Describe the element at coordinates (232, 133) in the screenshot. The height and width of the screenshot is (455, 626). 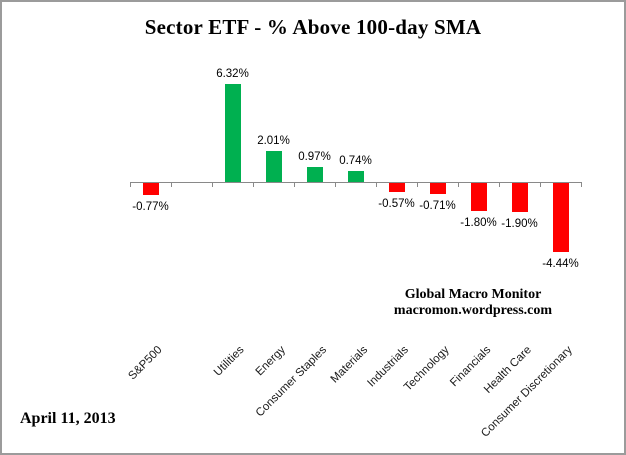
I see `bar-utilities` at that location.